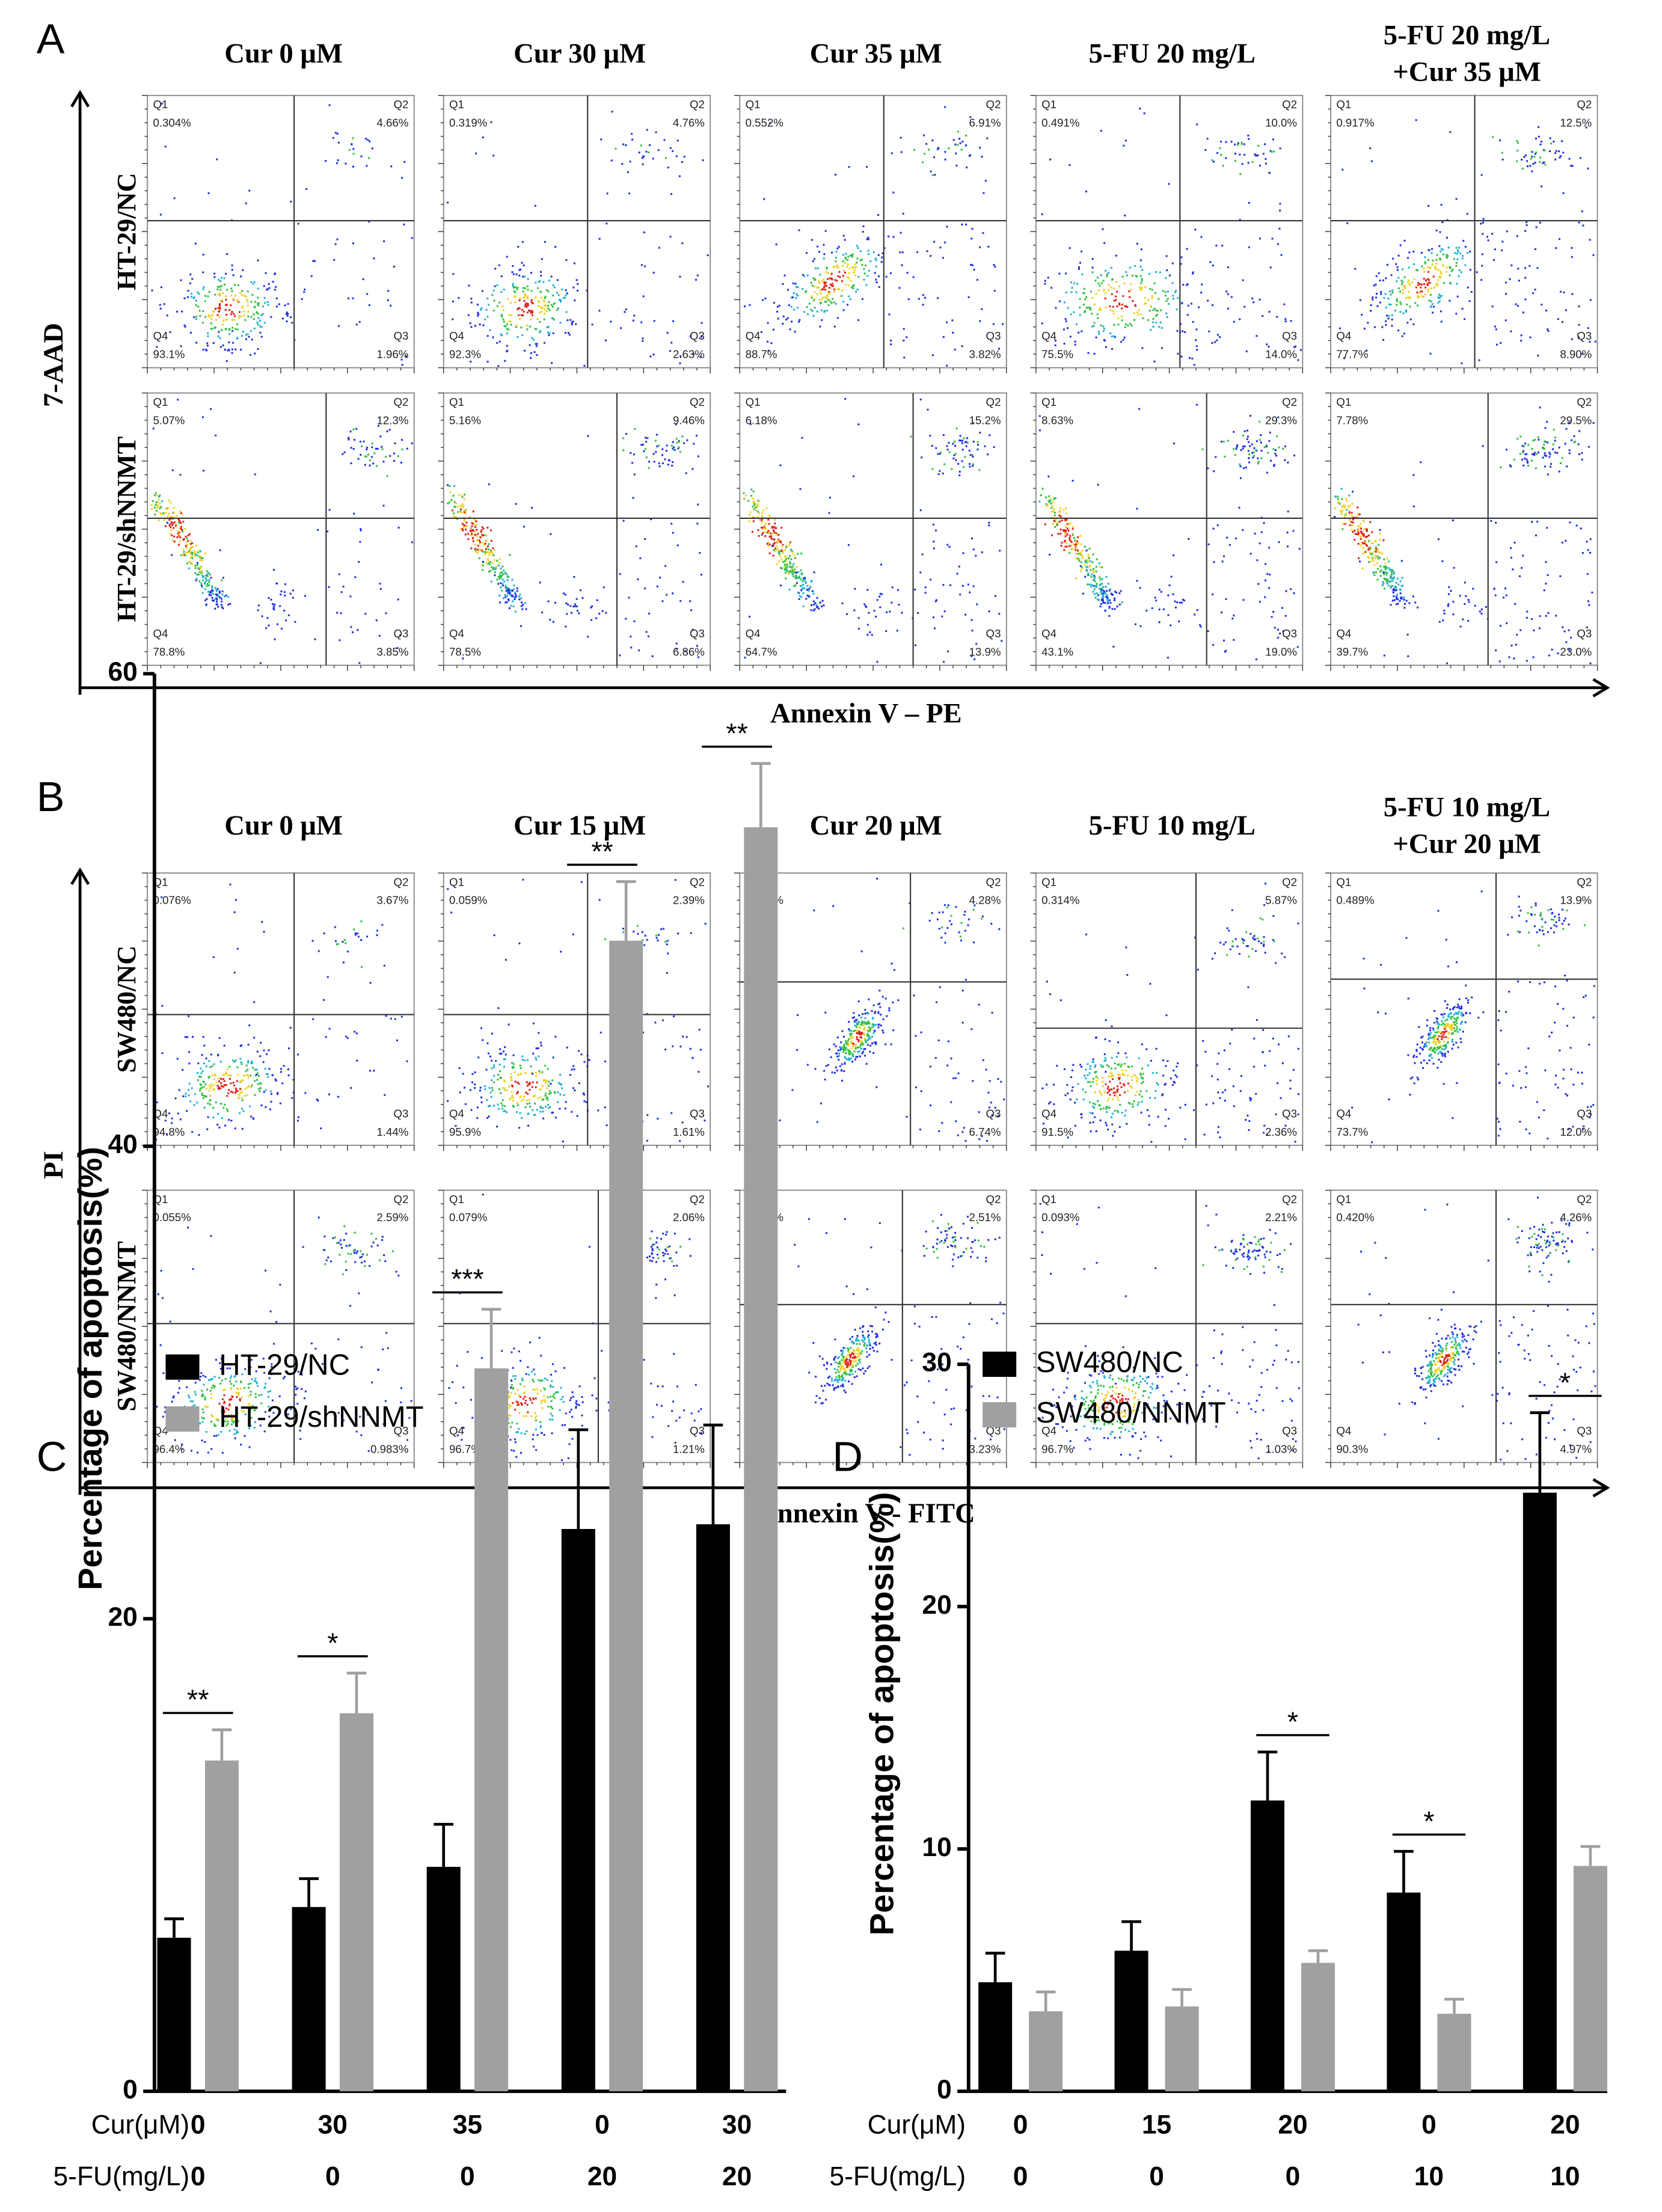 This screenshot has width=1662, height=2212. What do you see at coordinates (753, 402) in the screenshot?
I see `quadrant-name: Q1` at bounding box center [753, 402].